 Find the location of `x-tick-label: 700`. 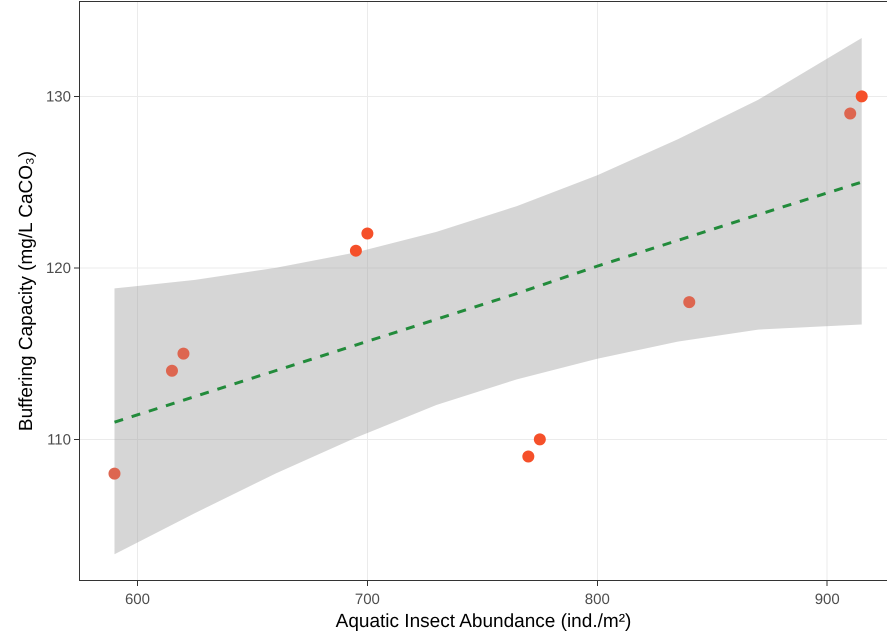

x-tick-label: 700 is located at coordinates (367, 599).